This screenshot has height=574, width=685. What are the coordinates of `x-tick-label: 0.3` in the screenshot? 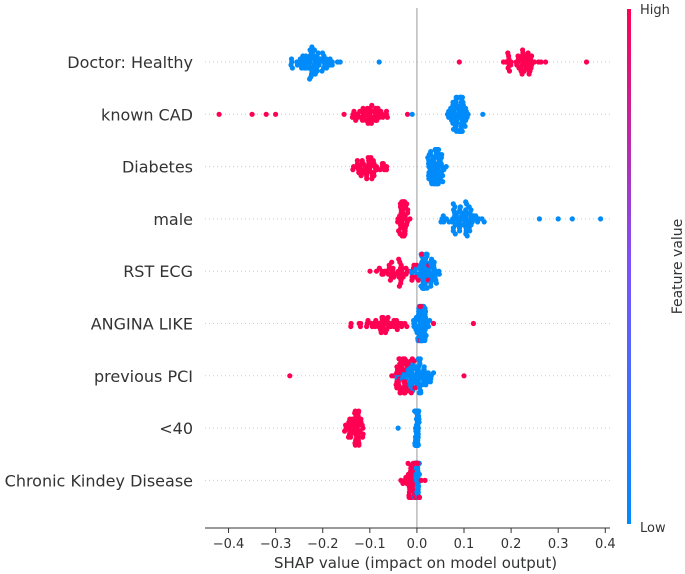 It's located at (558, 544).